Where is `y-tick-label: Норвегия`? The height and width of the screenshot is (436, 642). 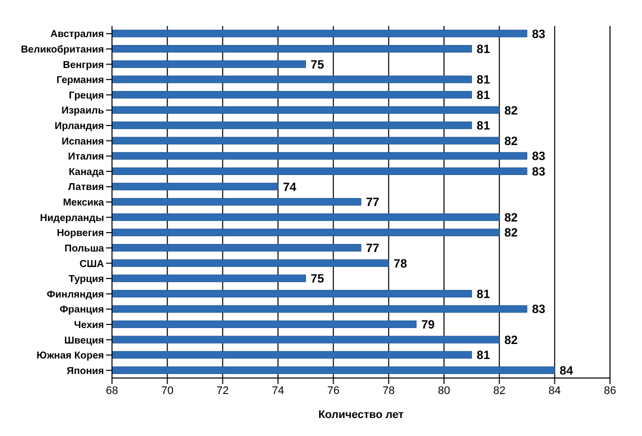
y-tick-label: Норвегия is located at coordinates (80, 234).